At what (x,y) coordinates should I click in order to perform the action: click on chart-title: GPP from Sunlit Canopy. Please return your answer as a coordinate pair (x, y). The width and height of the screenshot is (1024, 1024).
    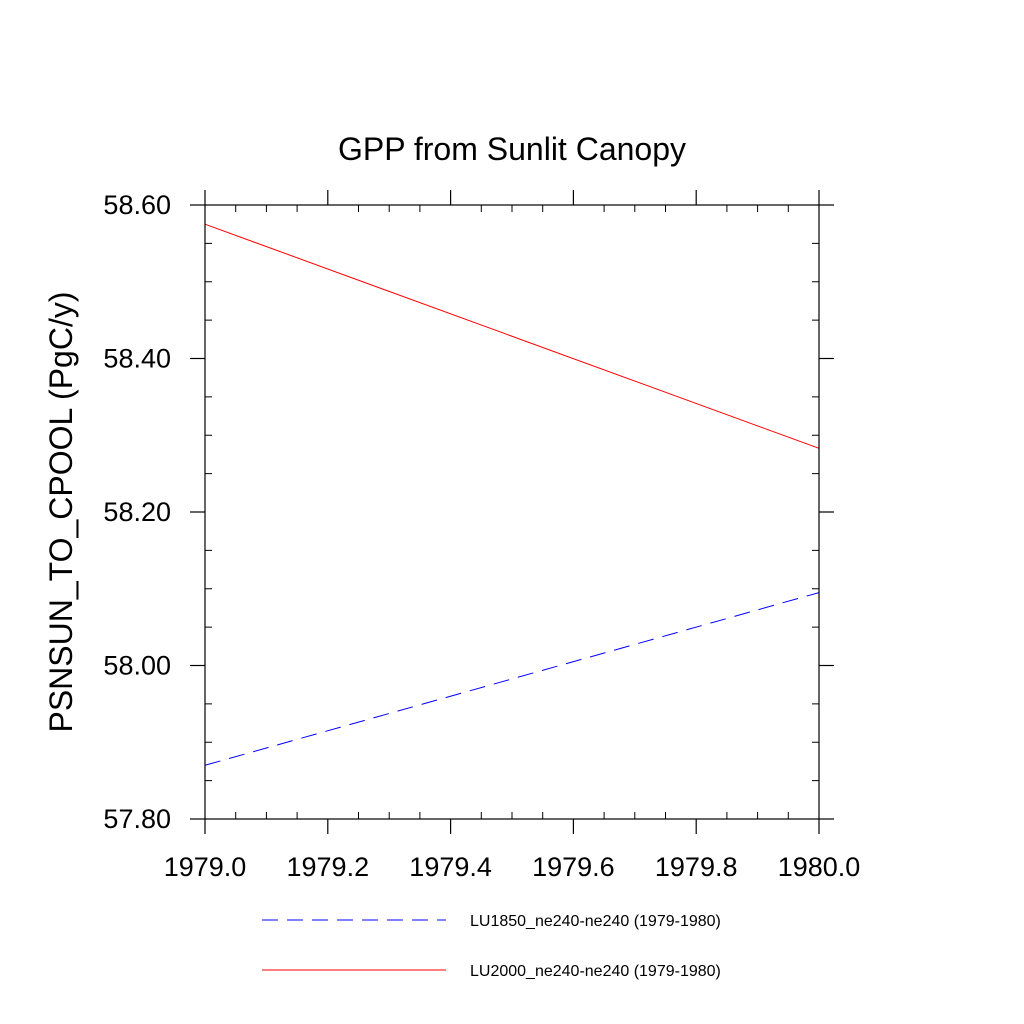
    Looking at the image, I should click on (512, 149).